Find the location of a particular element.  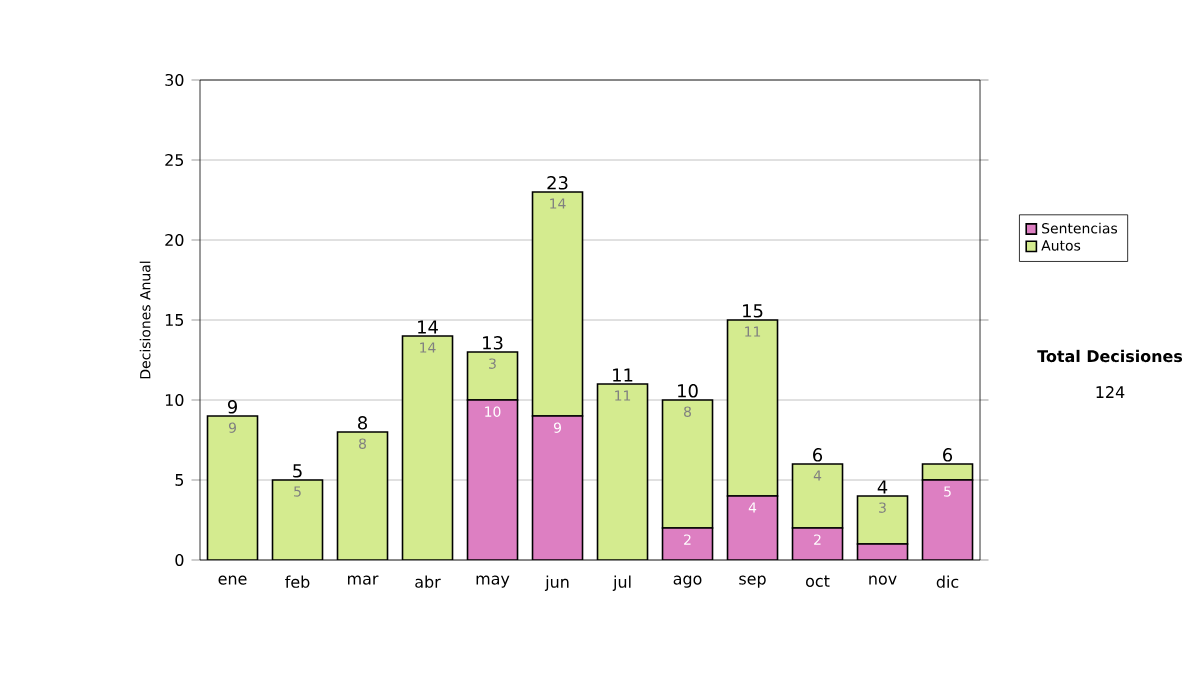

total-label: 14 is located at coordinates (428, 327).